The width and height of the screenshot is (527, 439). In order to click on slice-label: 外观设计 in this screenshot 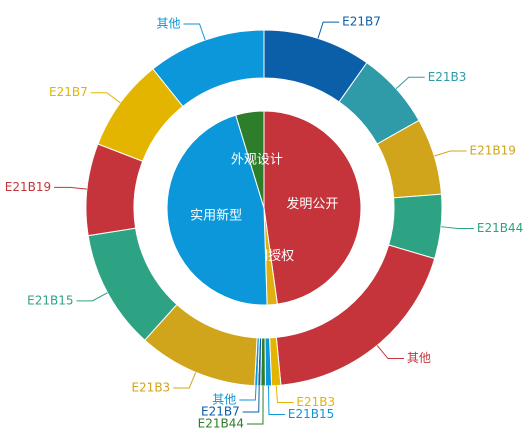, I will do `click(257, 160)`.